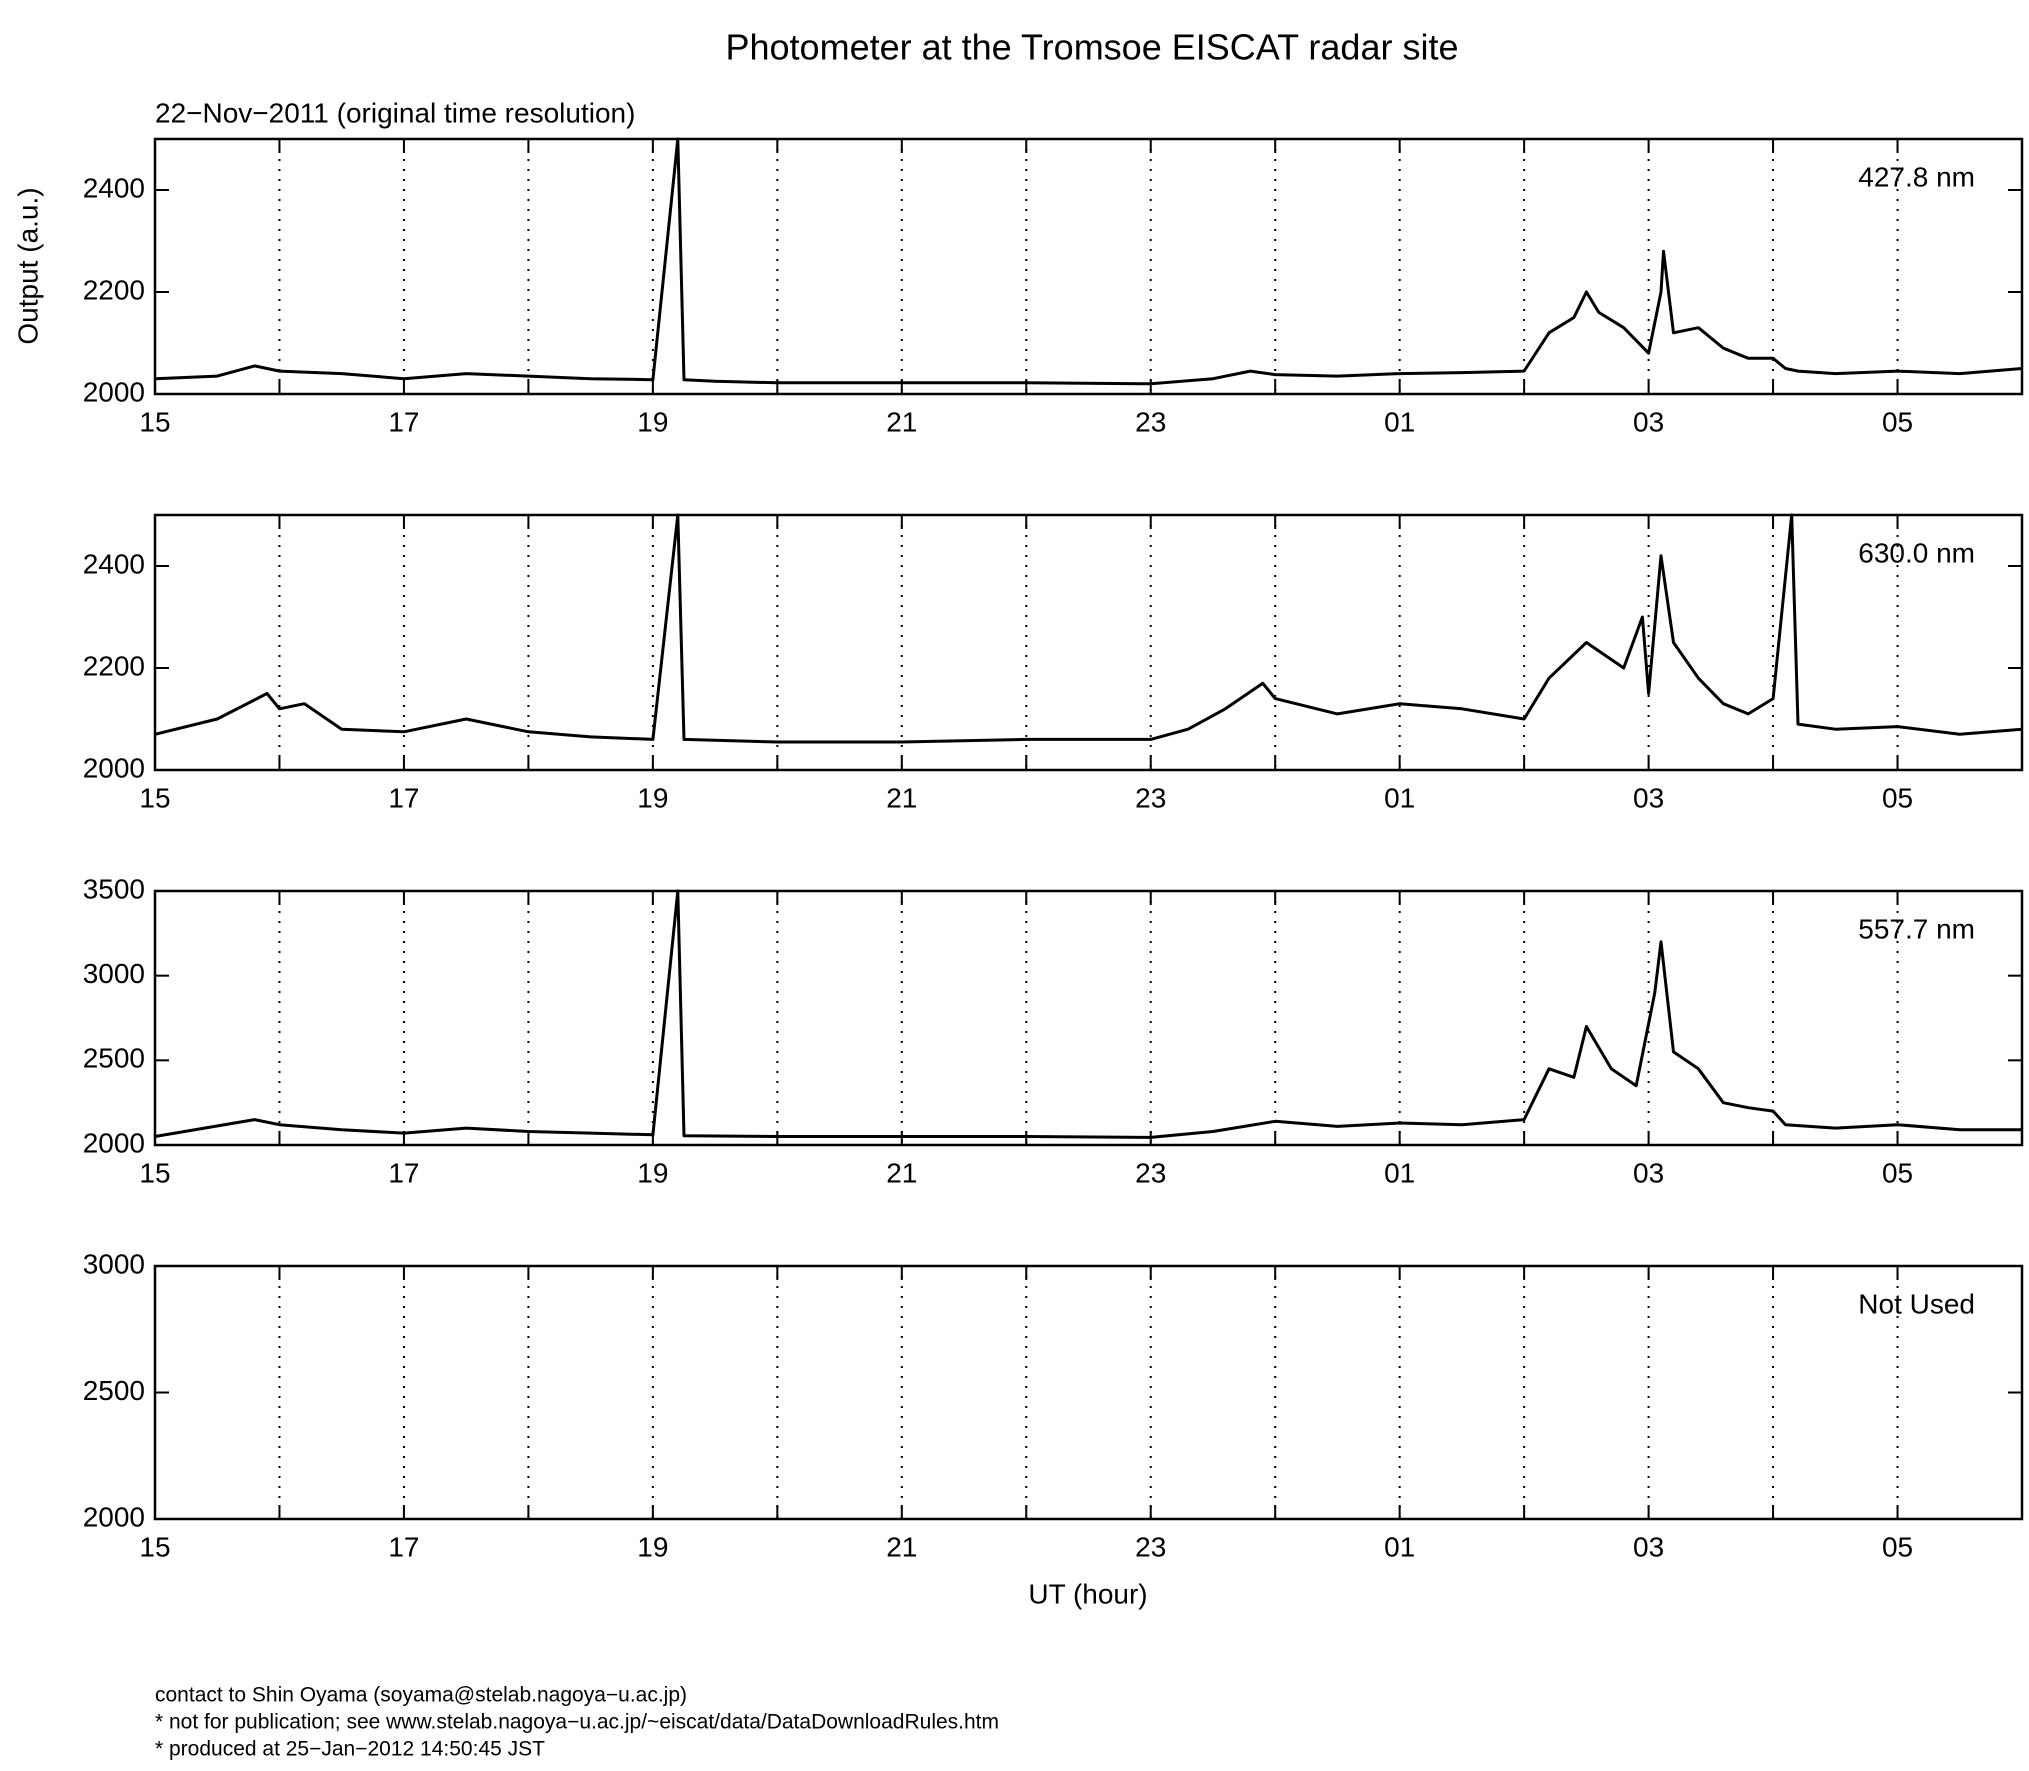  Describe the element at coordinates (1916, 1303) in the screenshot. I see `panel-label: Not Used` at that location.